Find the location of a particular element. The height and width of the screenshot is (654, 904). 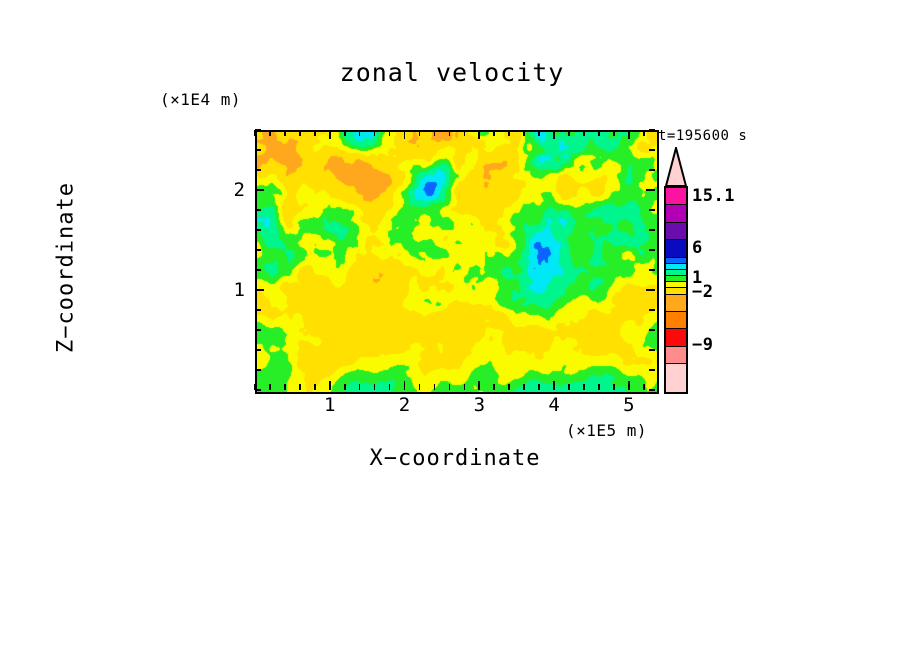

x-tick-label: 3 is located at coordinates (479, 405).